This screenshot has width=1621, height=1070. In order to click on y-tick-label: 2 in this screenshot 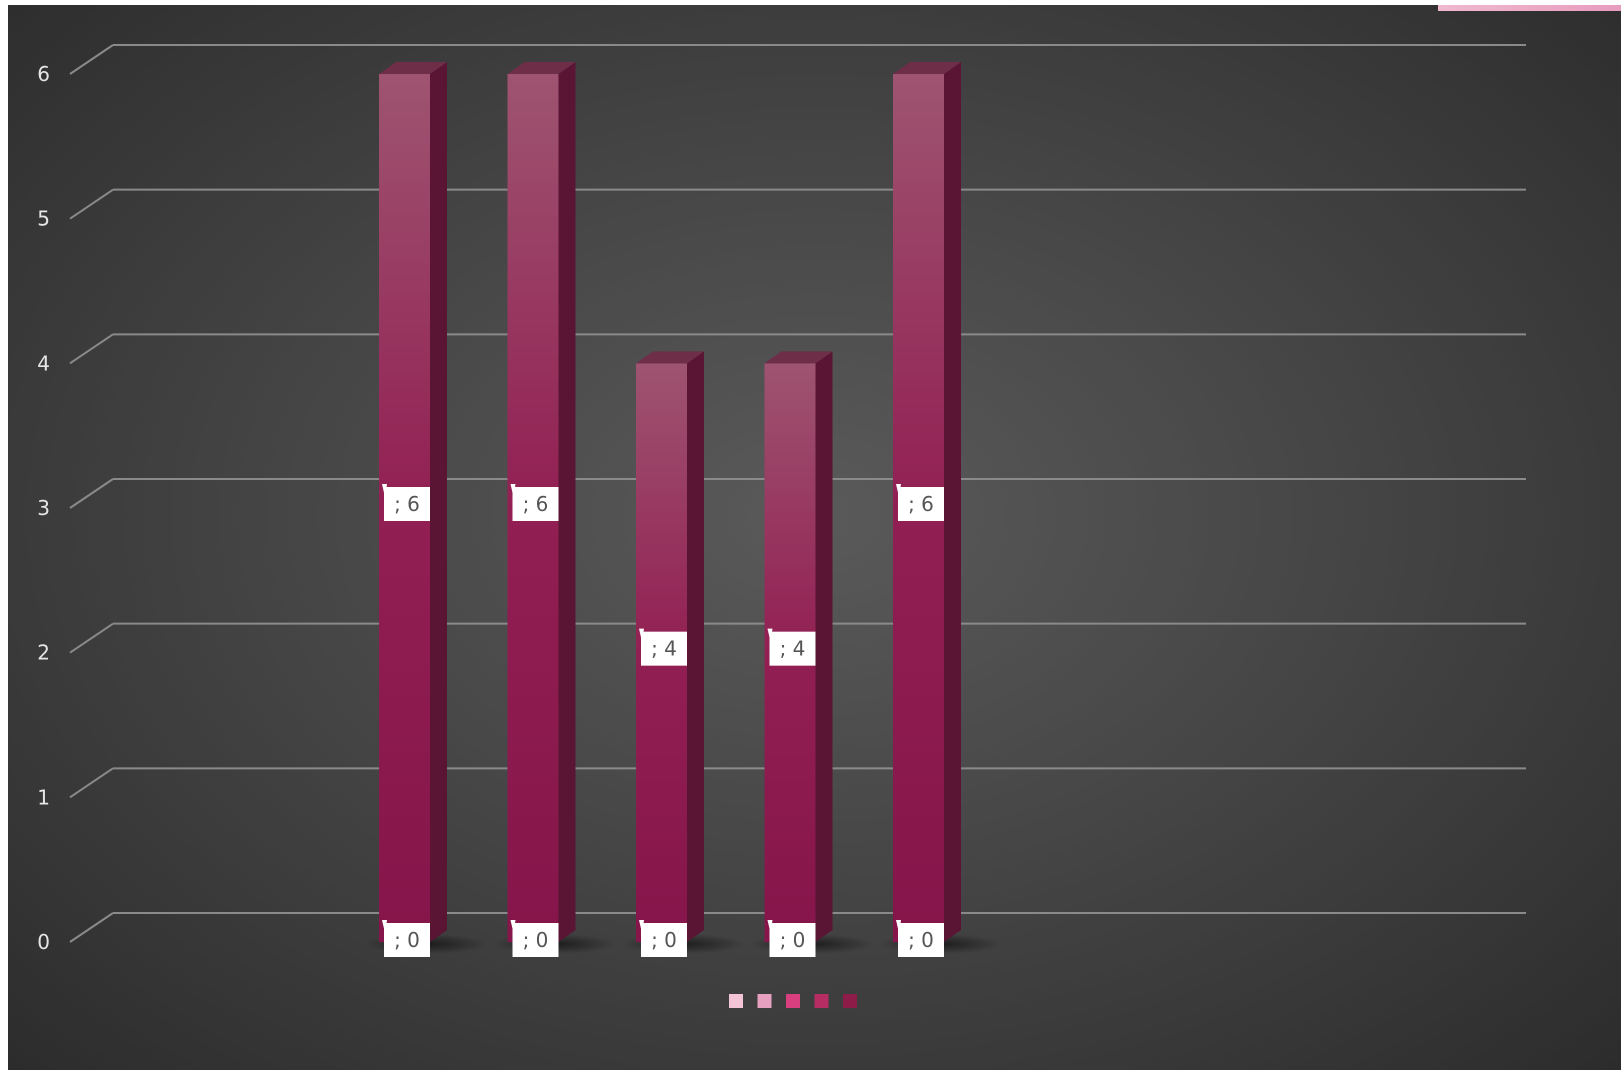, I will do `click(43, 653)`.